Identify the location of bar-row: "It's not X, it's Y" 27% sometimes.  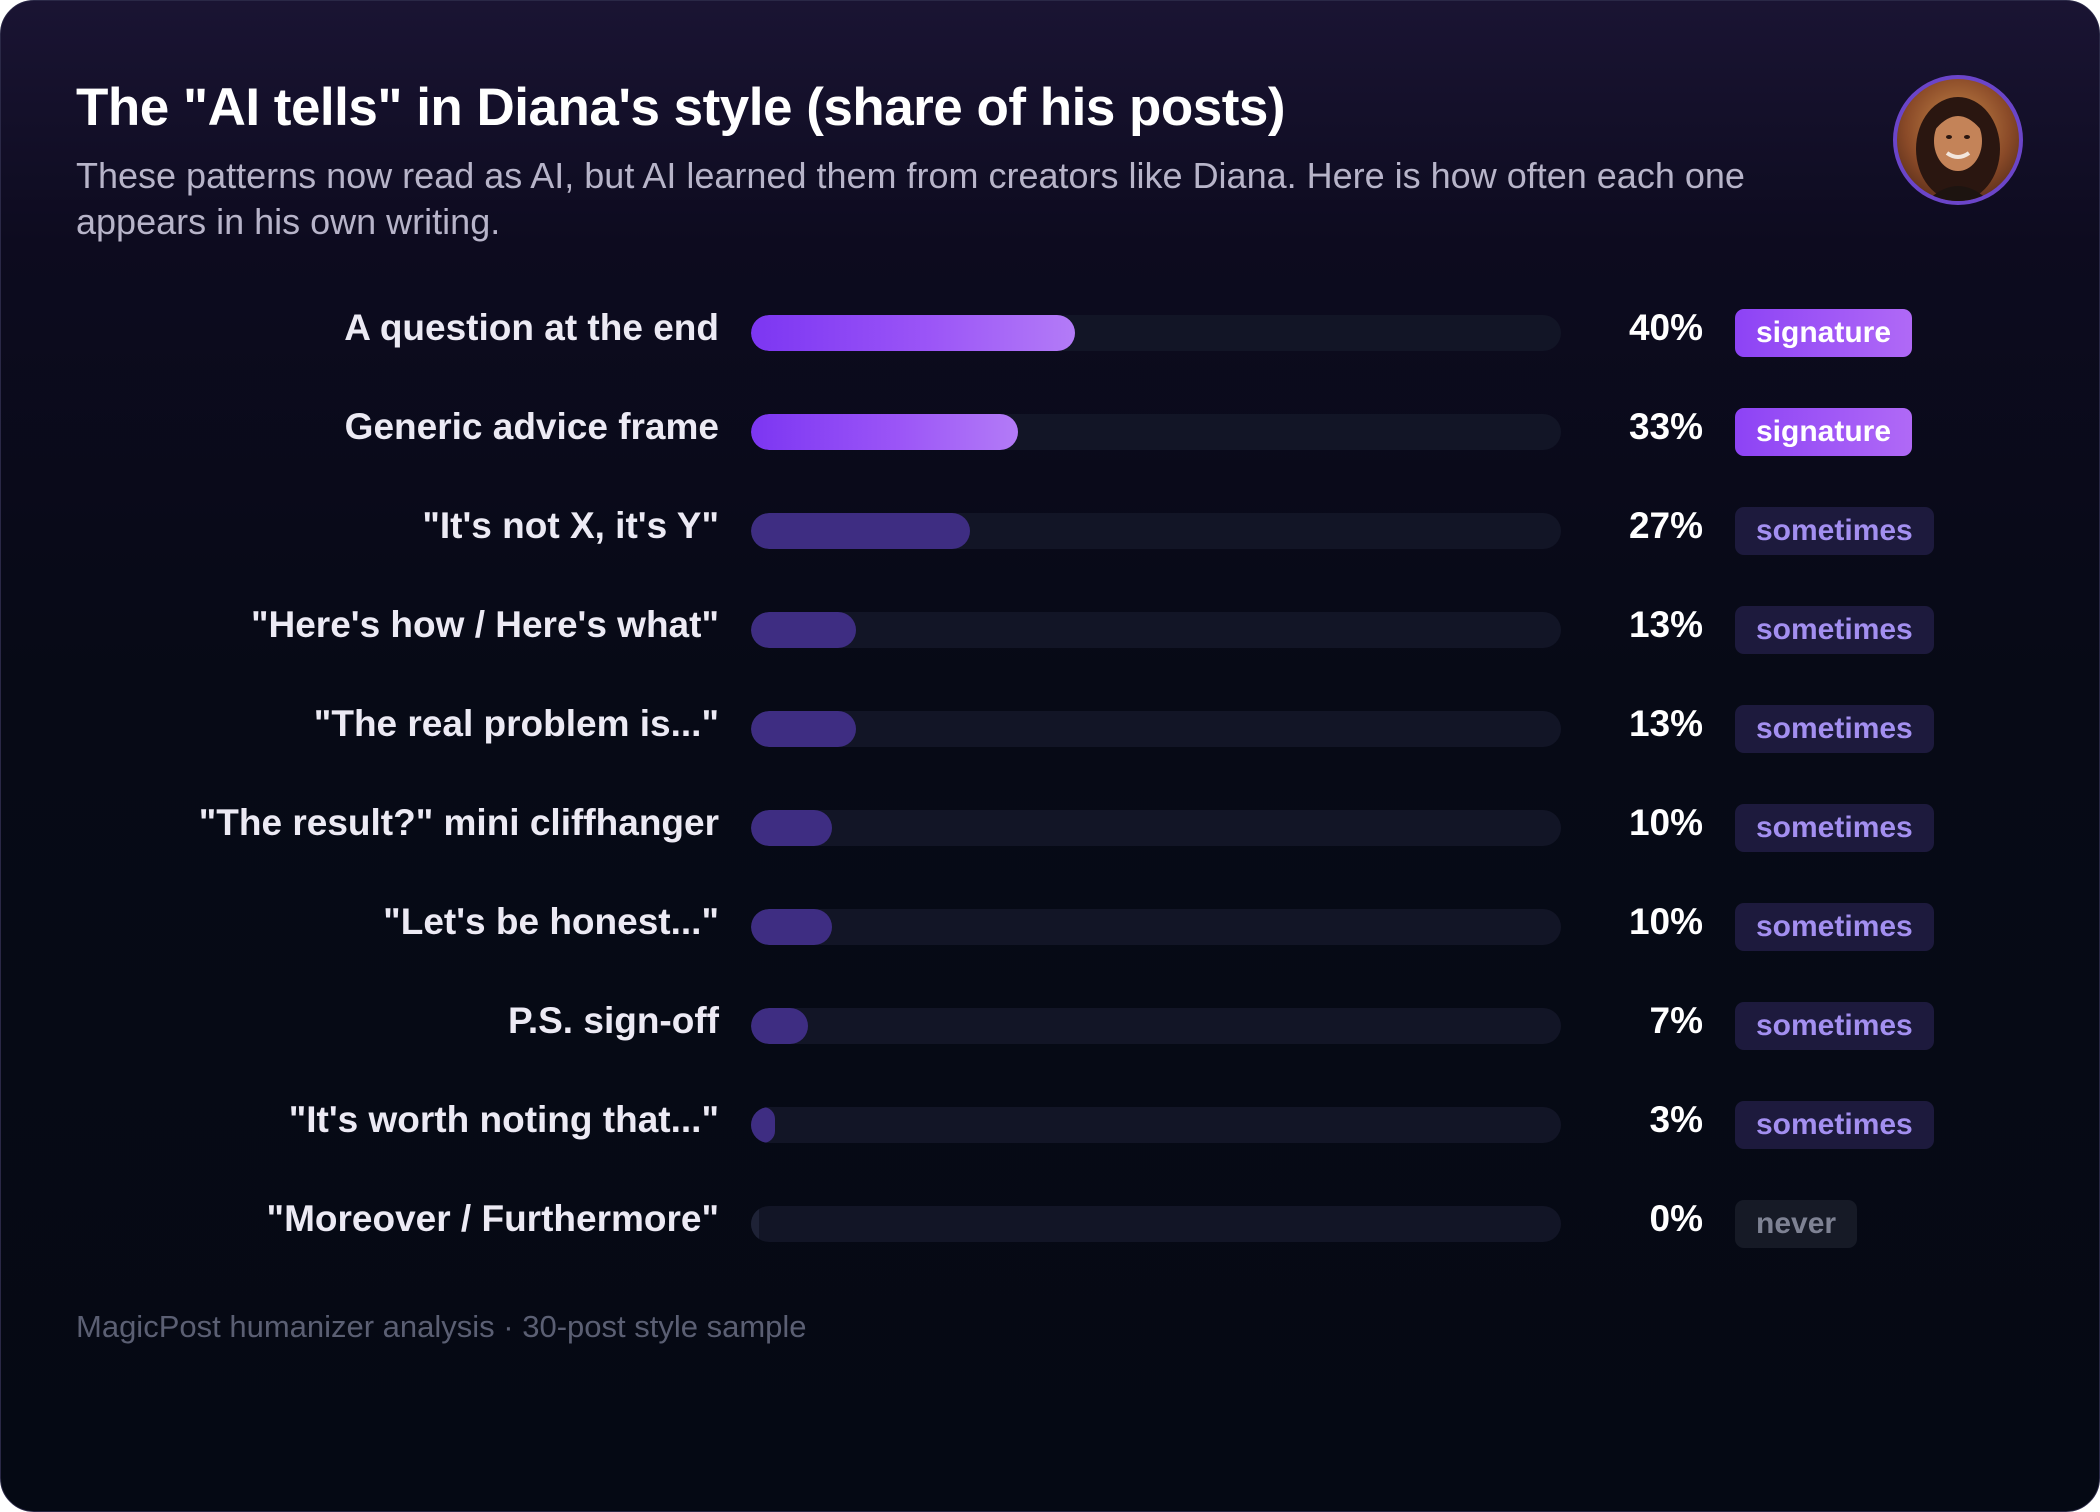
(1050, 529).